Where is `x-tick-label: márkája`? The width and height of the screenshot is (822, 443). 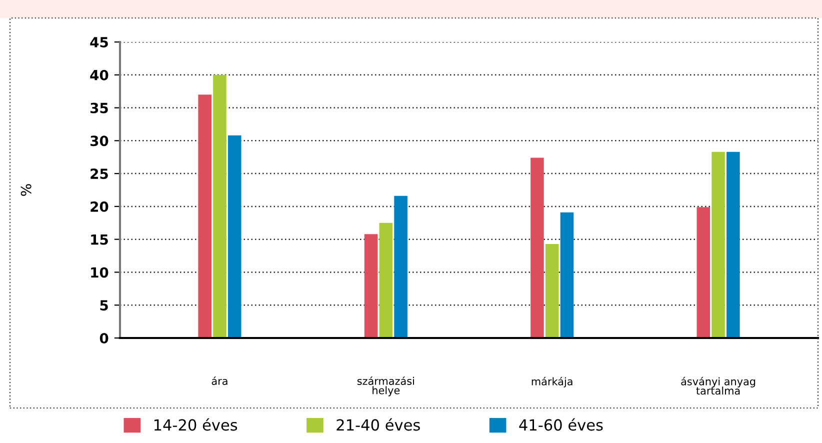
x-tick-label: márkája is located at coordinates (552, 382).